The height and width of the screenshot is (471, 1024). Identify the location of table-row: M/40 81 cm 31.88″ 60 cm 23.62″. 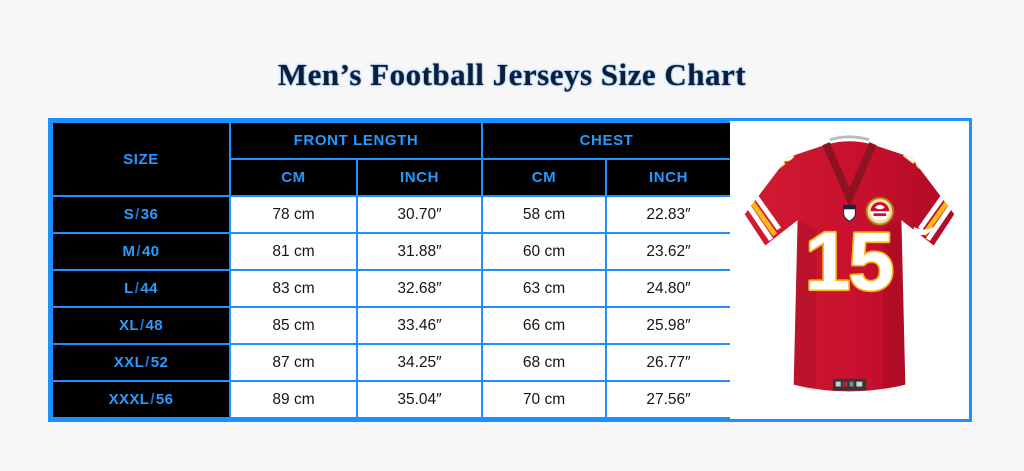
(392, 251).